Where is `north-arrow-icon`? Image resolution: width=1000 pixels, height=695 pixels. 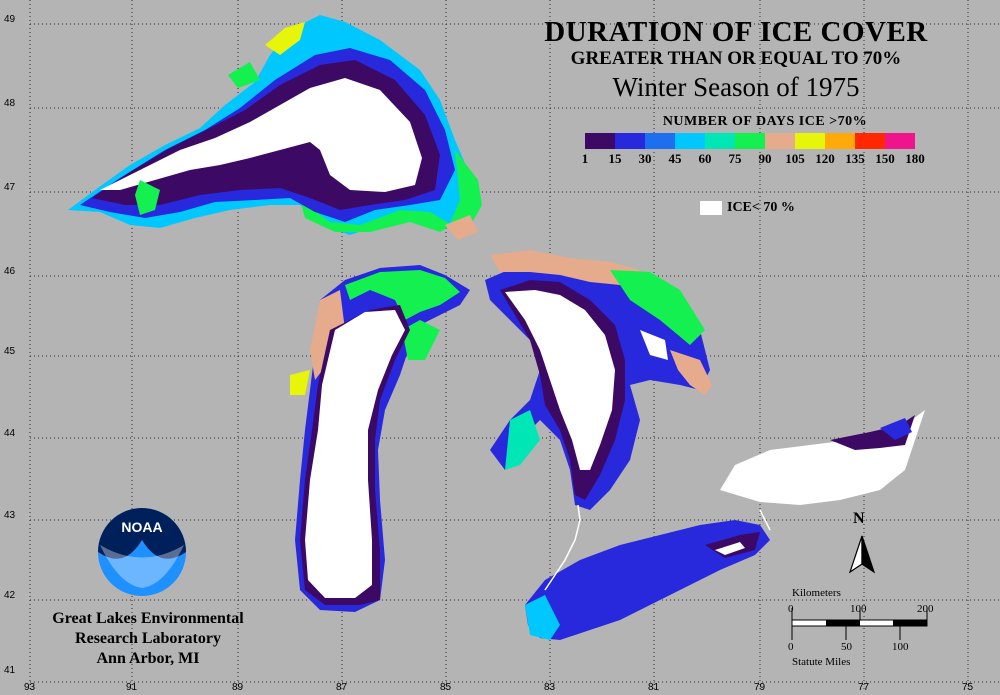
north-arrow-icon is located at coordinates (862, 554).